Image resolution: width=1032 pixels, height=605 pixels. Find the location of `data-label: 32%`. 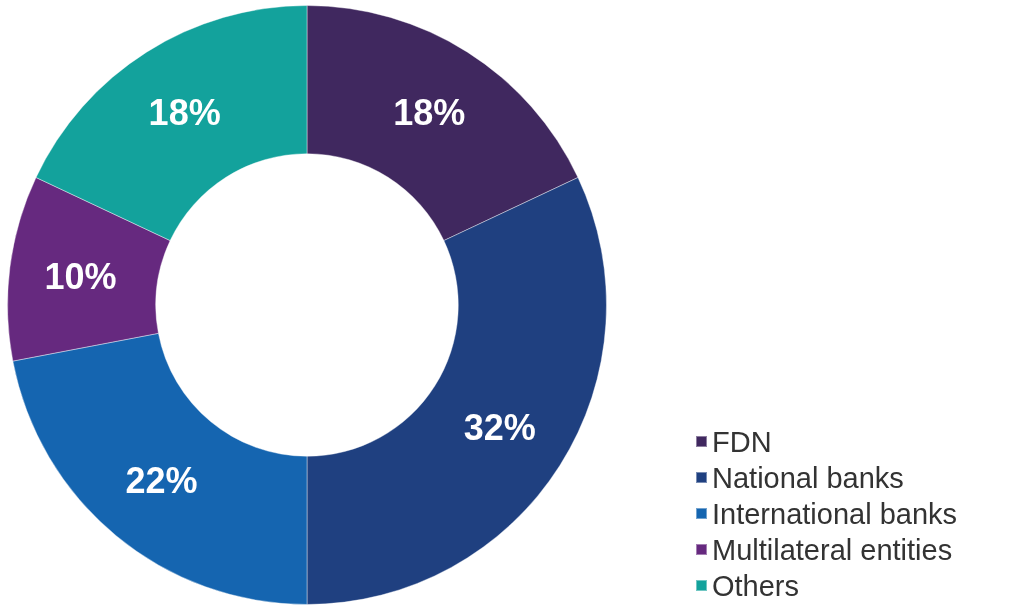

data-label: 32% is located at coordinates (499, 427).